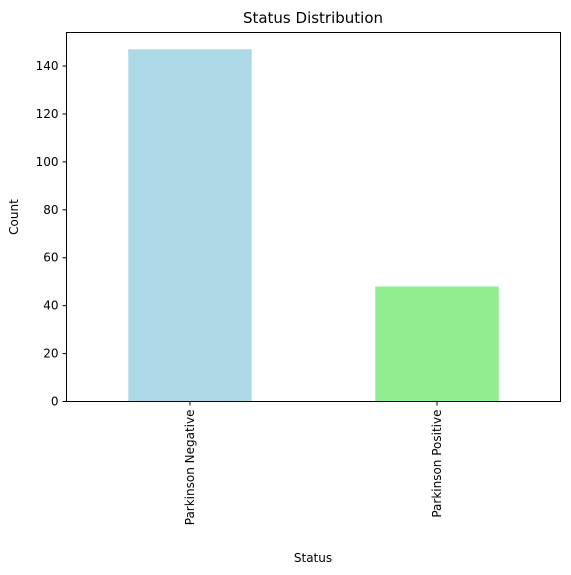  Describe the element at coordinates (14, 217) in the screenshot. I see `y-axis-label: Count` at that location.